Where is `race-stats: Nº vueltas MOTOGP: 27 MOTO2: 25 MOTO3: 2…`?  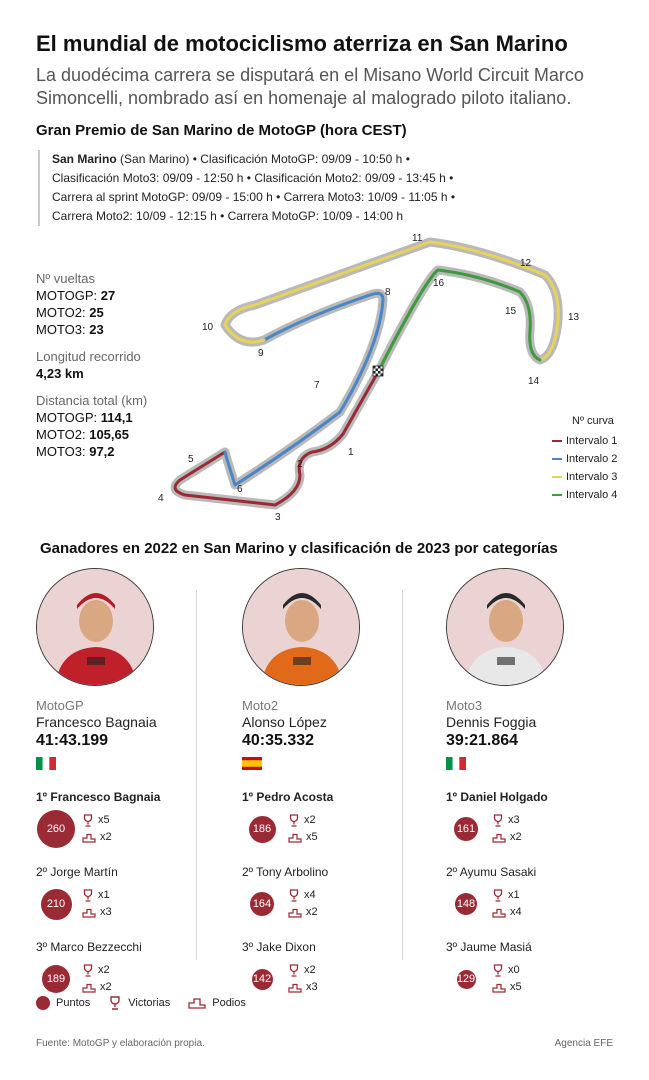 race-stats: Nº vueltas MOTOGP: 27 MOTO2: 25 MOTO3: 2… is located at coordinates (136, 370).